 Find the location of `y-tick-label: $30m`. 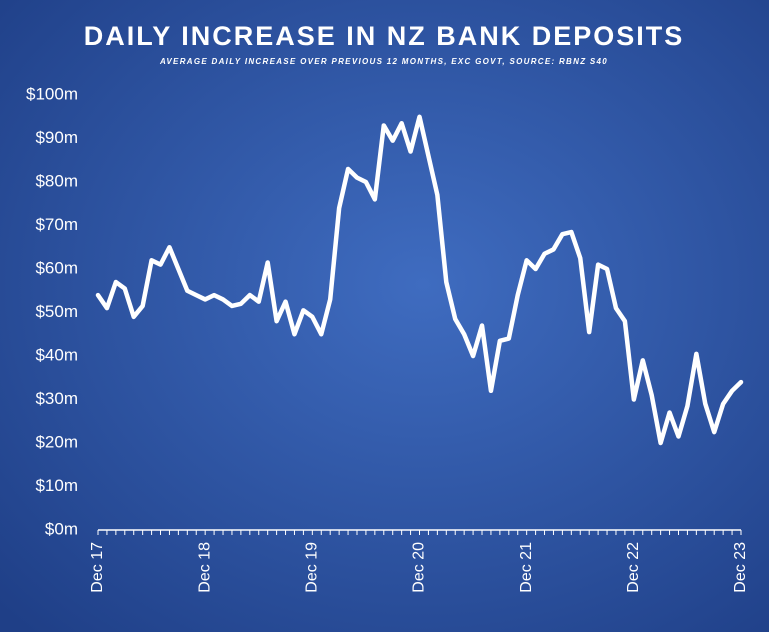

y-tick-label: $30m is located at coordinates (56, 398).